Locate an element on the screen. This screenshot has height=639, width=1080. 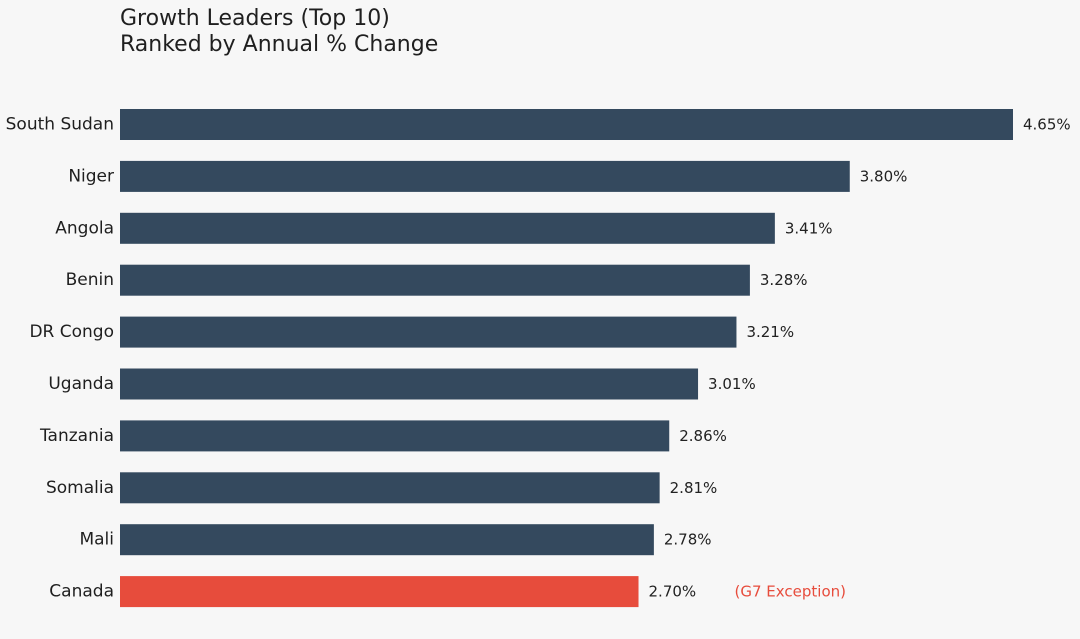
category-label-benin: Benin is located at coordinates (90, 280).